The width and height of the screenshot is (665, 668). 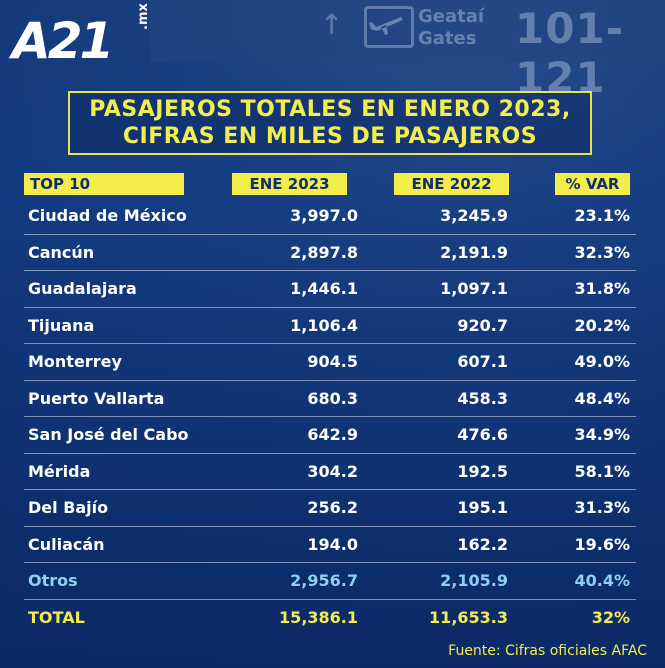 What do you see at coordinates (68, 507) in the screenshot?
I see `city-cell: Del Bajío` at bounding box center [68, 507].